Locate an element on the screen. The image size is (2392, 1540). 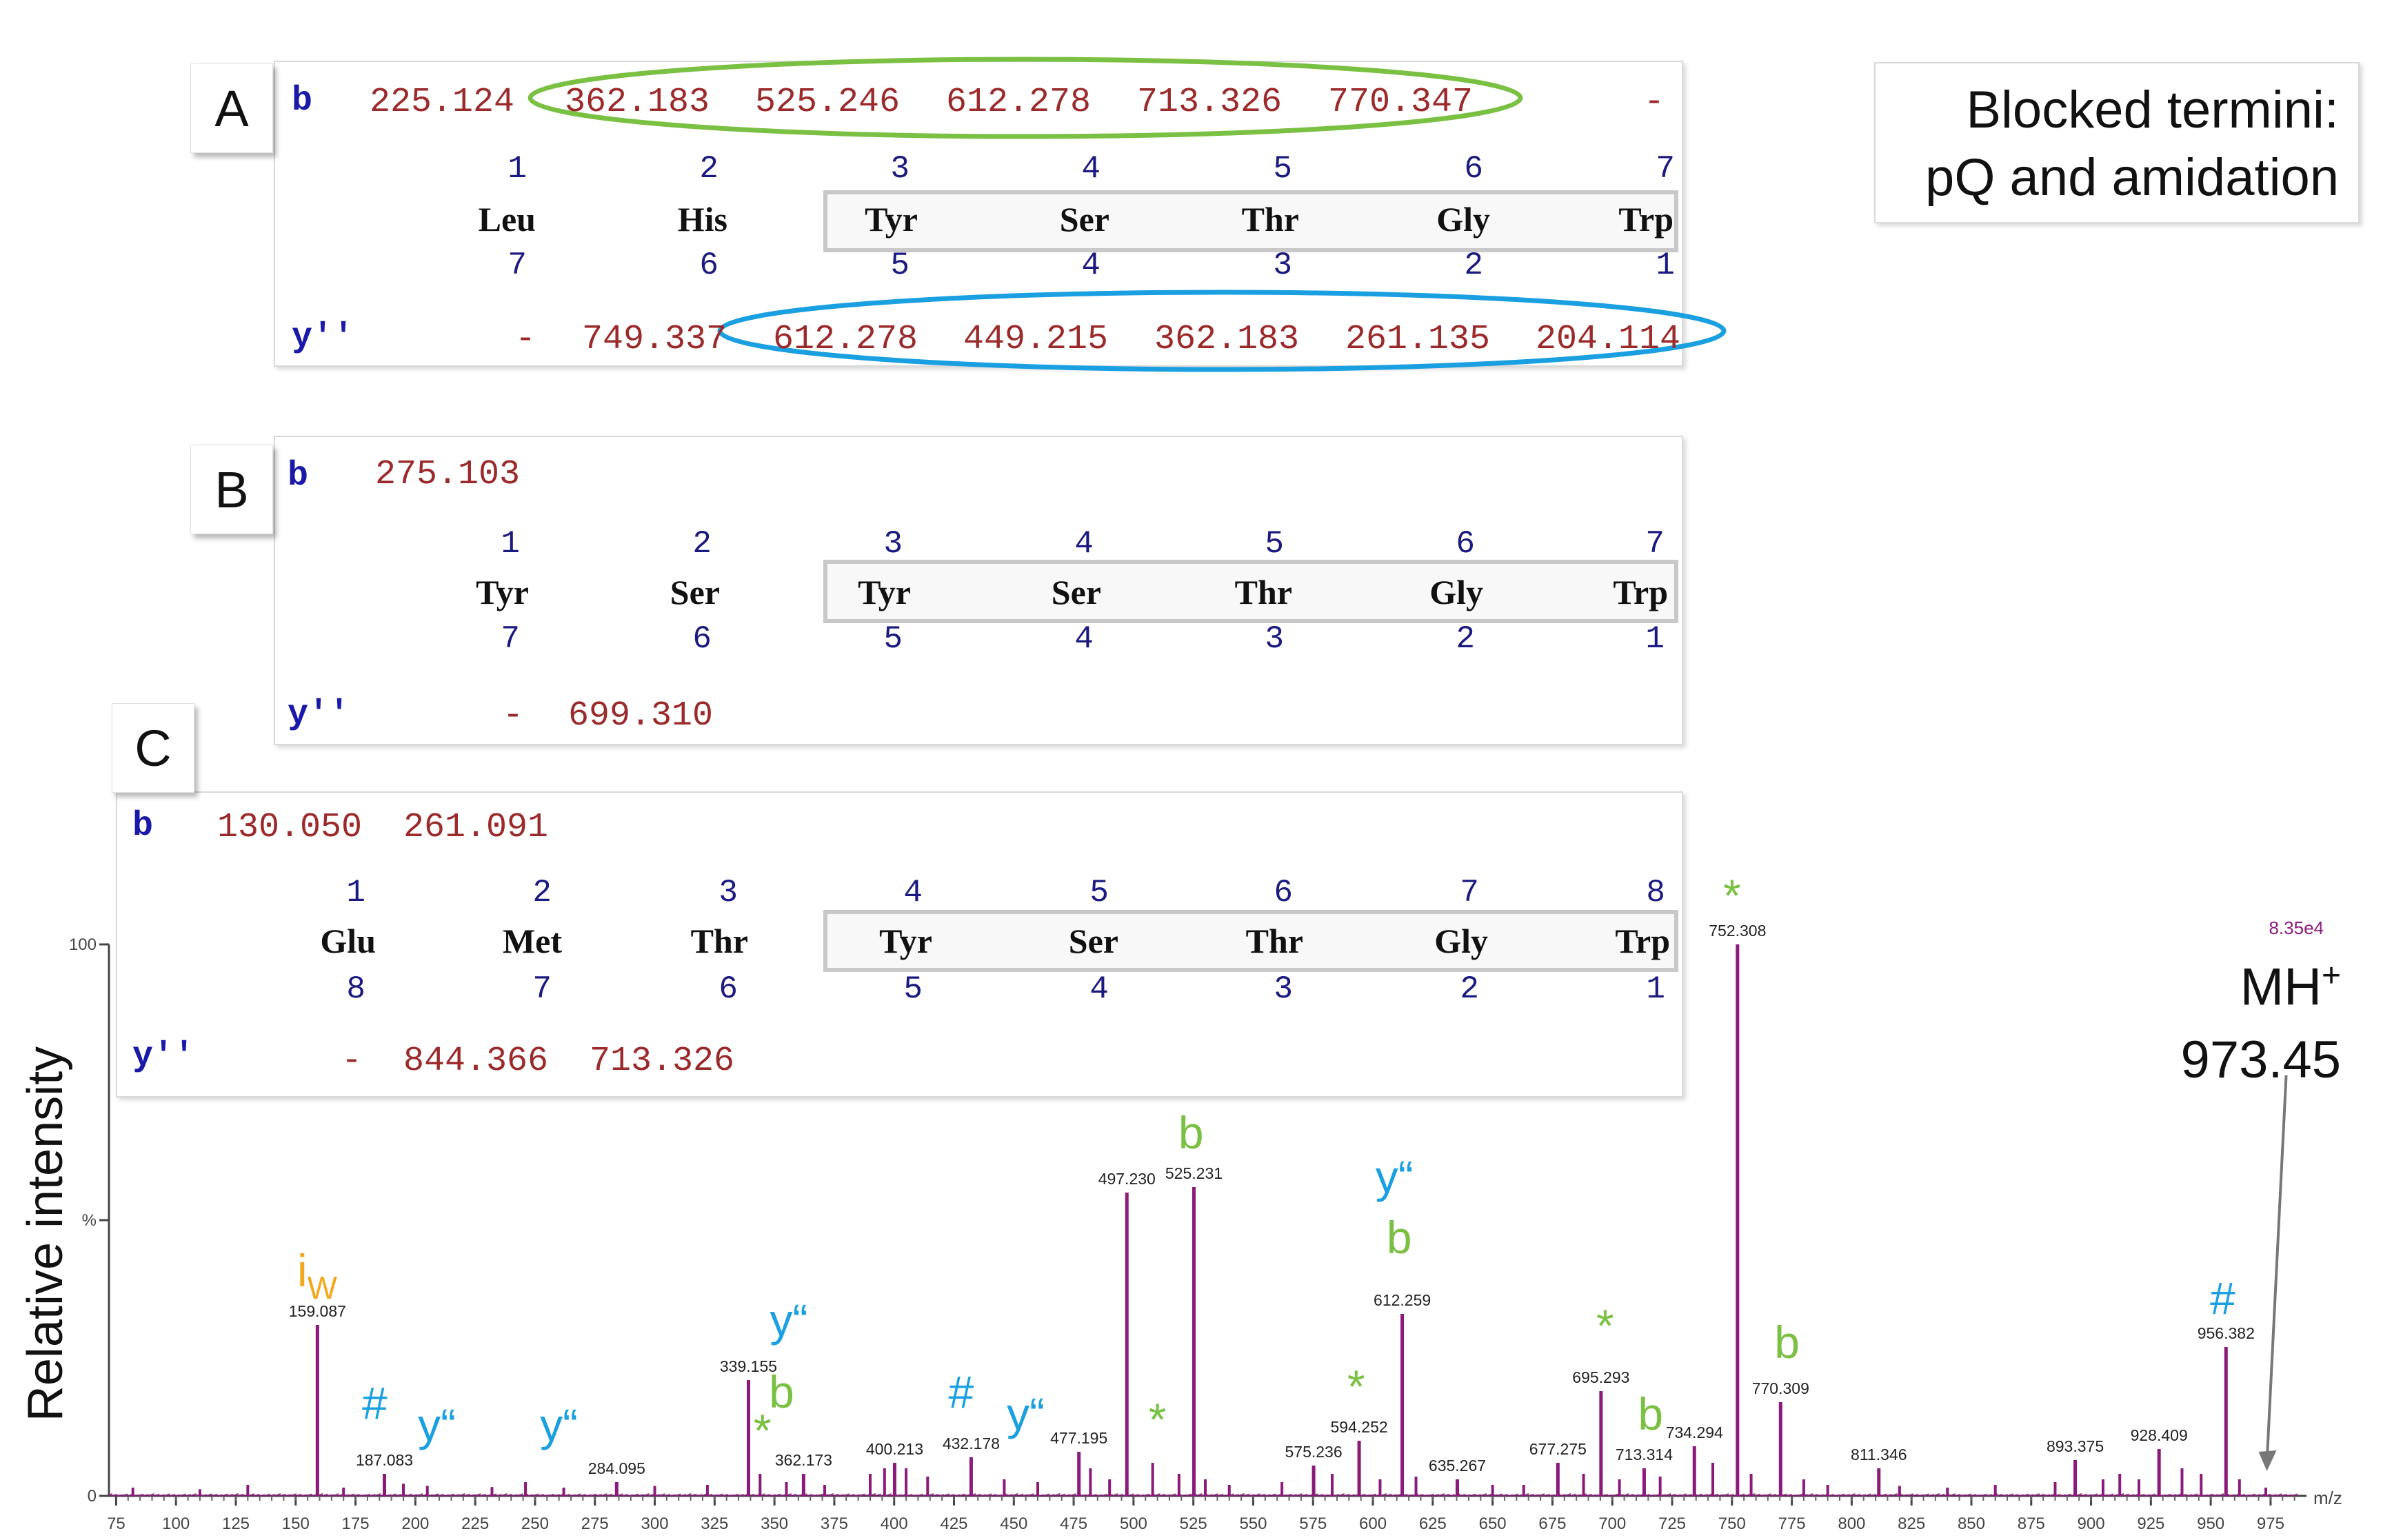
residue-name: His is located at coordinates (702, 220).